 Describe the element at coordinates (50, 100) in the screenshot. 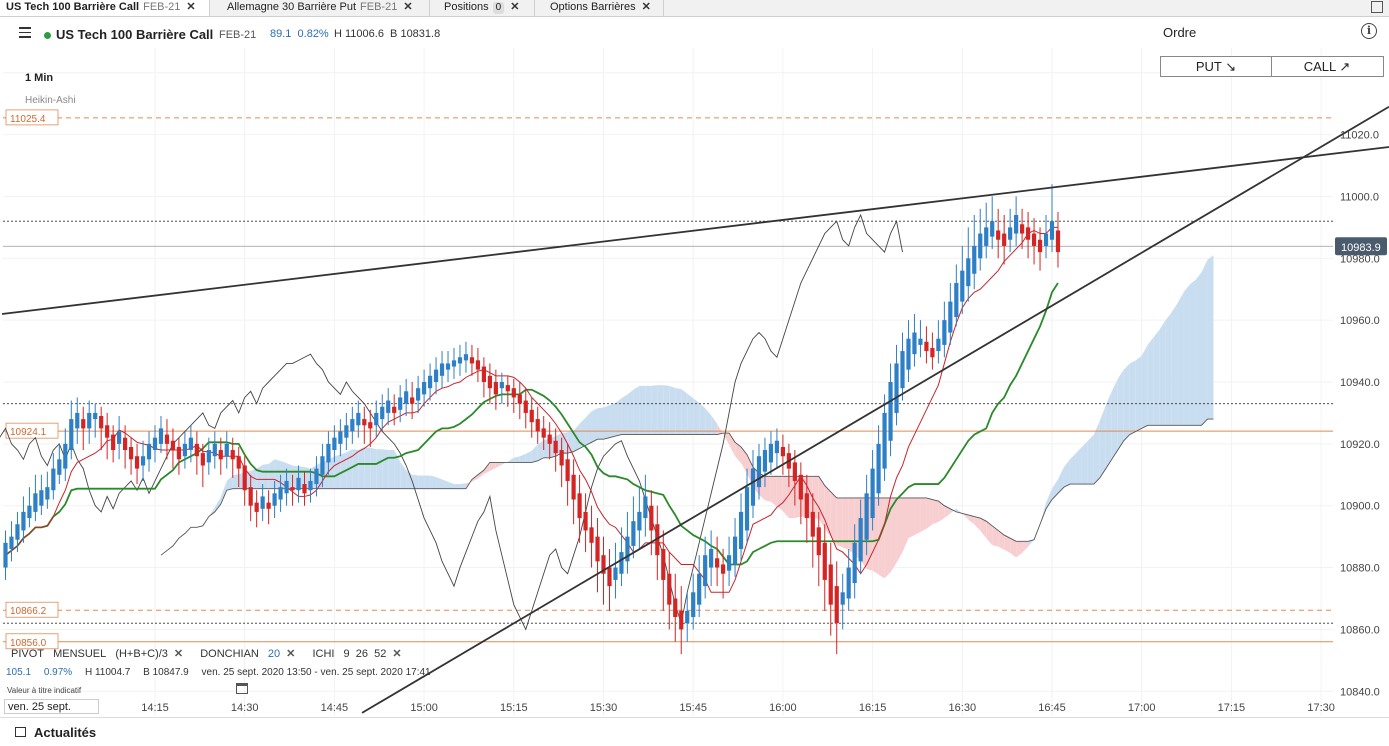

I see `chart-style-label: Heikin-Ashi` at that location.